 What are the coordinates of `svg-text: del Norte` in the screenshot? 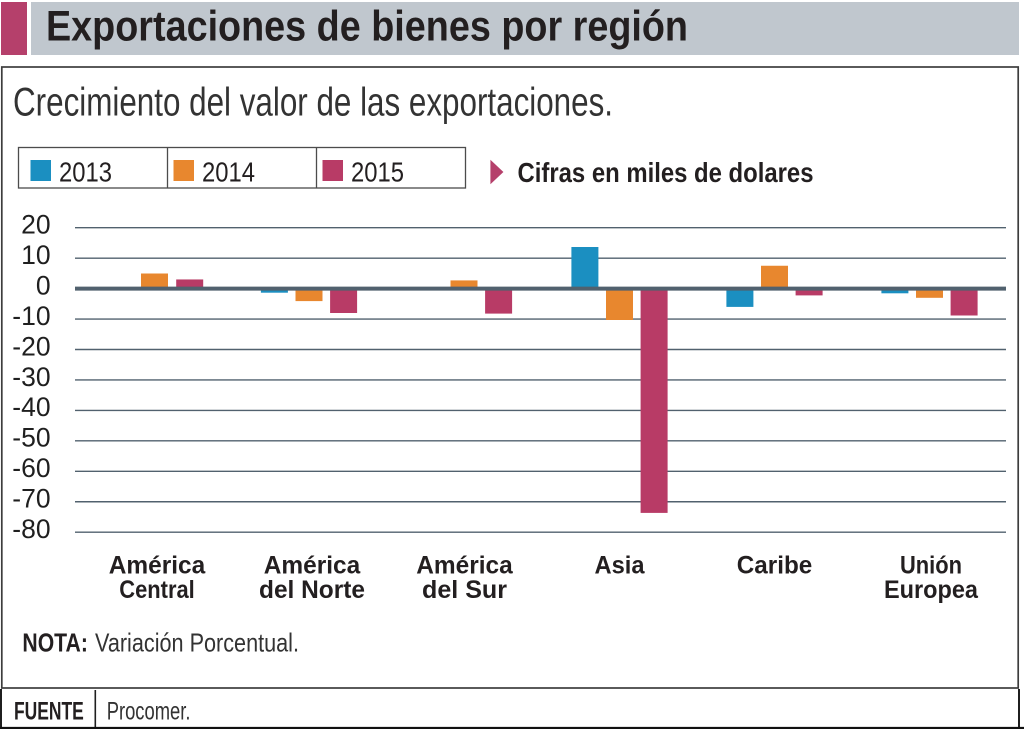 It's located at (312, 590).